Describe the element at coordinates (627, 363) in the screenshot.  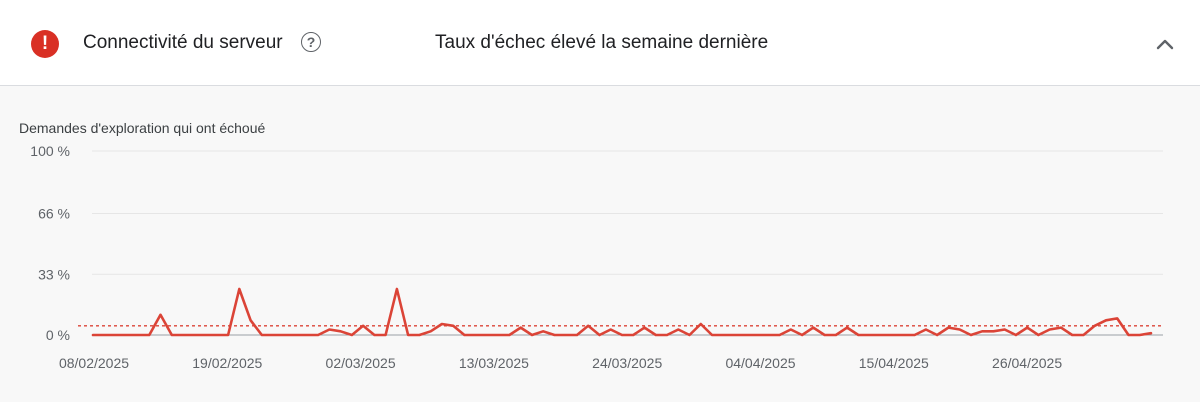
I see `x-tick-label: 24/03/2025` at that location.